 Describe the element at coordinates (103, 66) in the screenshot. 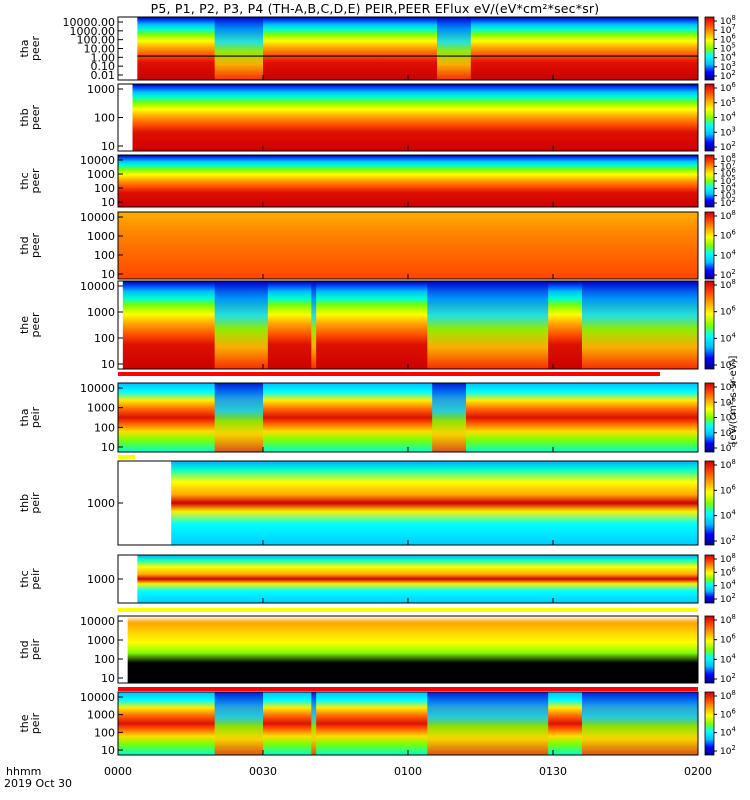

I see `y-tick-label: 0.10` at that location.